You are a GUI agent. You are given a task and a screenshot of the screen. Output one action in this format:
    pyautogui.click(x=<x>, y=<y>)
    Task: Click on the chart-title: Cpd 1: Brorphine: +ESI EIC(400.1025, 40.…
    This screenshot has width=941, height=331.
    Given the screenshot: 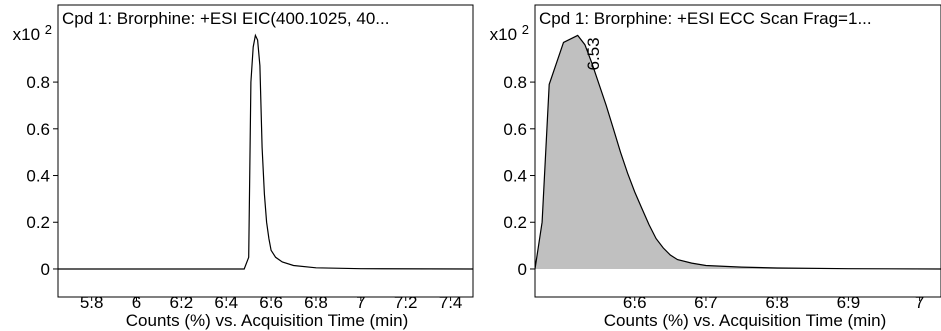 What is the action you would take?
    pyautogui.click(x=225, y=18)
    